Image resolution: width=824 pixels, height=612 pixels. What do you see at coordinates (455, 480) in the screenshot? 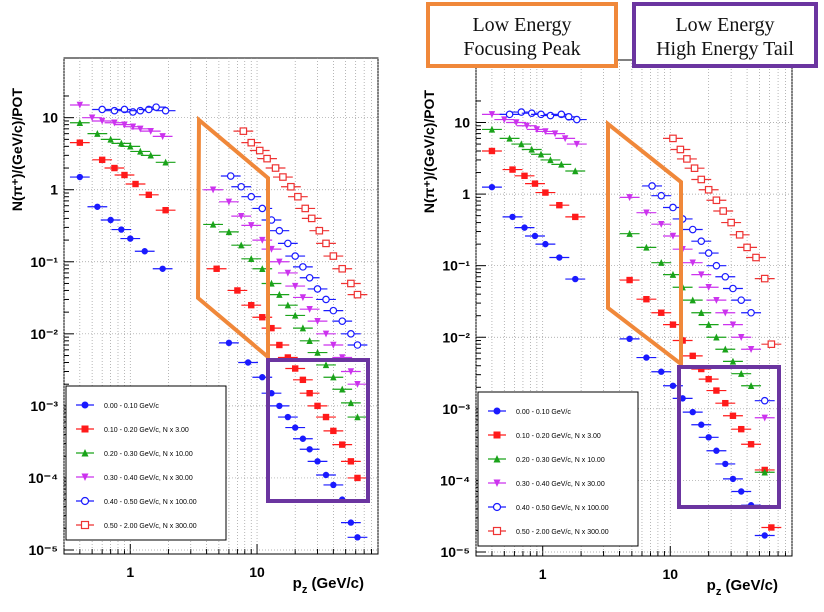
I see `y-tick-label: 10⁻⁴` at bounding box center [455, 480].